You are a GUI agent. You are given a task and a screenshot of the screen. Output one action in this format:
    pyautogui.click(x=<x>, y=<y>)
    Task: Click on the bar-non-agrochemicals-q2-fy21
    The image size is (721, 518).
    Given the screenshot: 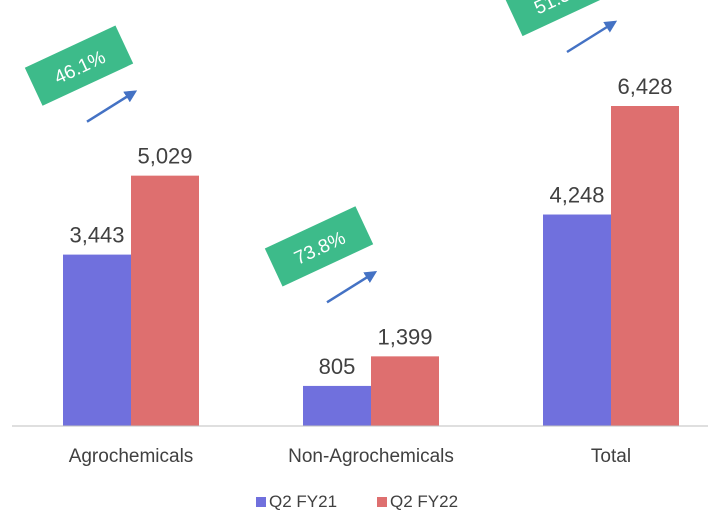 What is the action you would take?
    pyautogui.click(x=337, y=405)
    